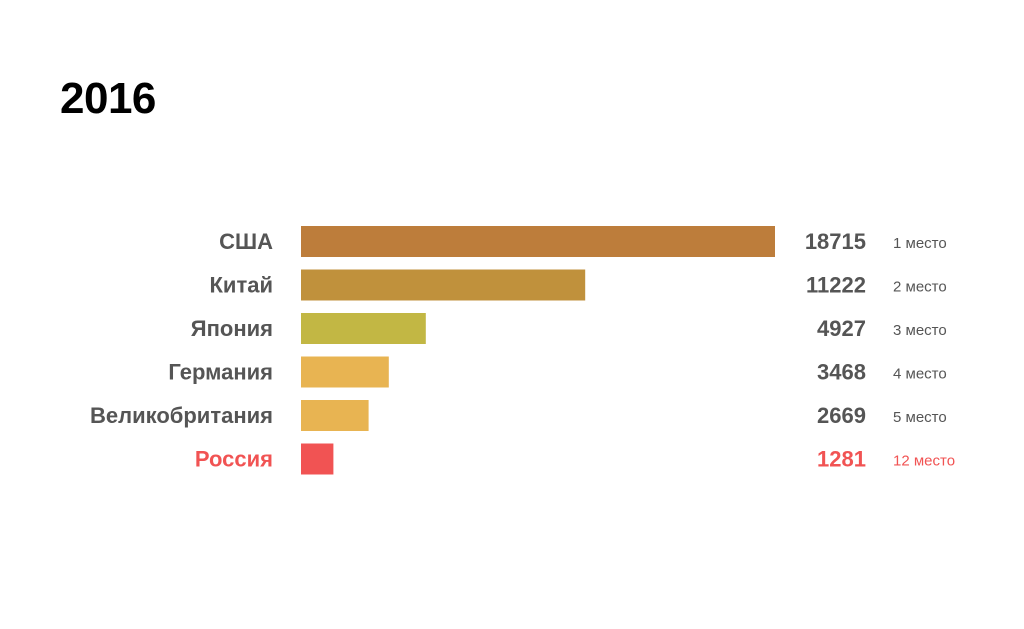  I want to click on value-label: 11222, so click(836, 285).